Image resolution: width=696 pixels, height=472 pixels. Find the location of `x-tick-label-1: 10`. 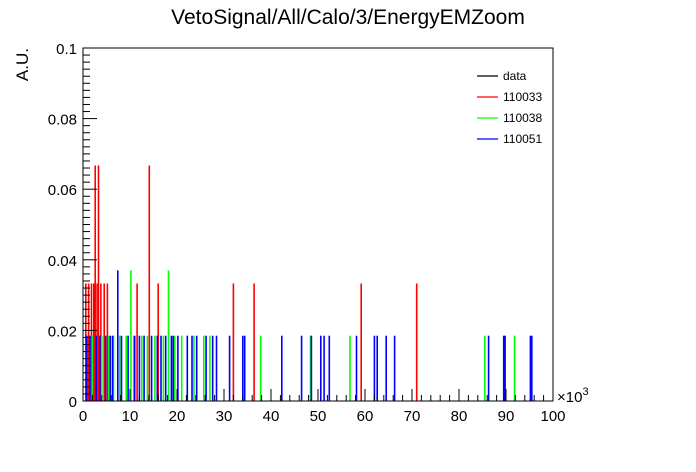

x-tick-label-1: 10 is located at coordinates (130, 416).